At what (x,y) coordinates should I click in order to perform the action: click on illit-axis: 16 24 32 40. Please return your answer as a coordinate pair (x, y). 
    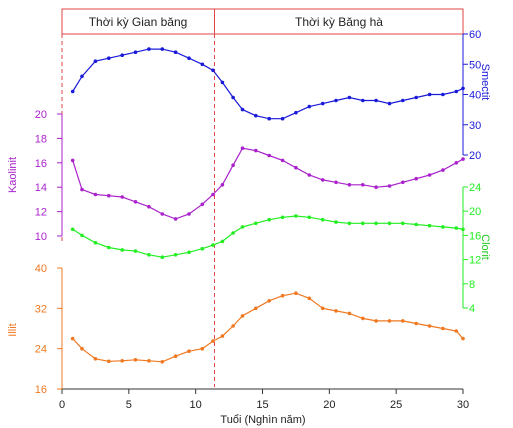
    Looking at the image, I should click on (49, 329).